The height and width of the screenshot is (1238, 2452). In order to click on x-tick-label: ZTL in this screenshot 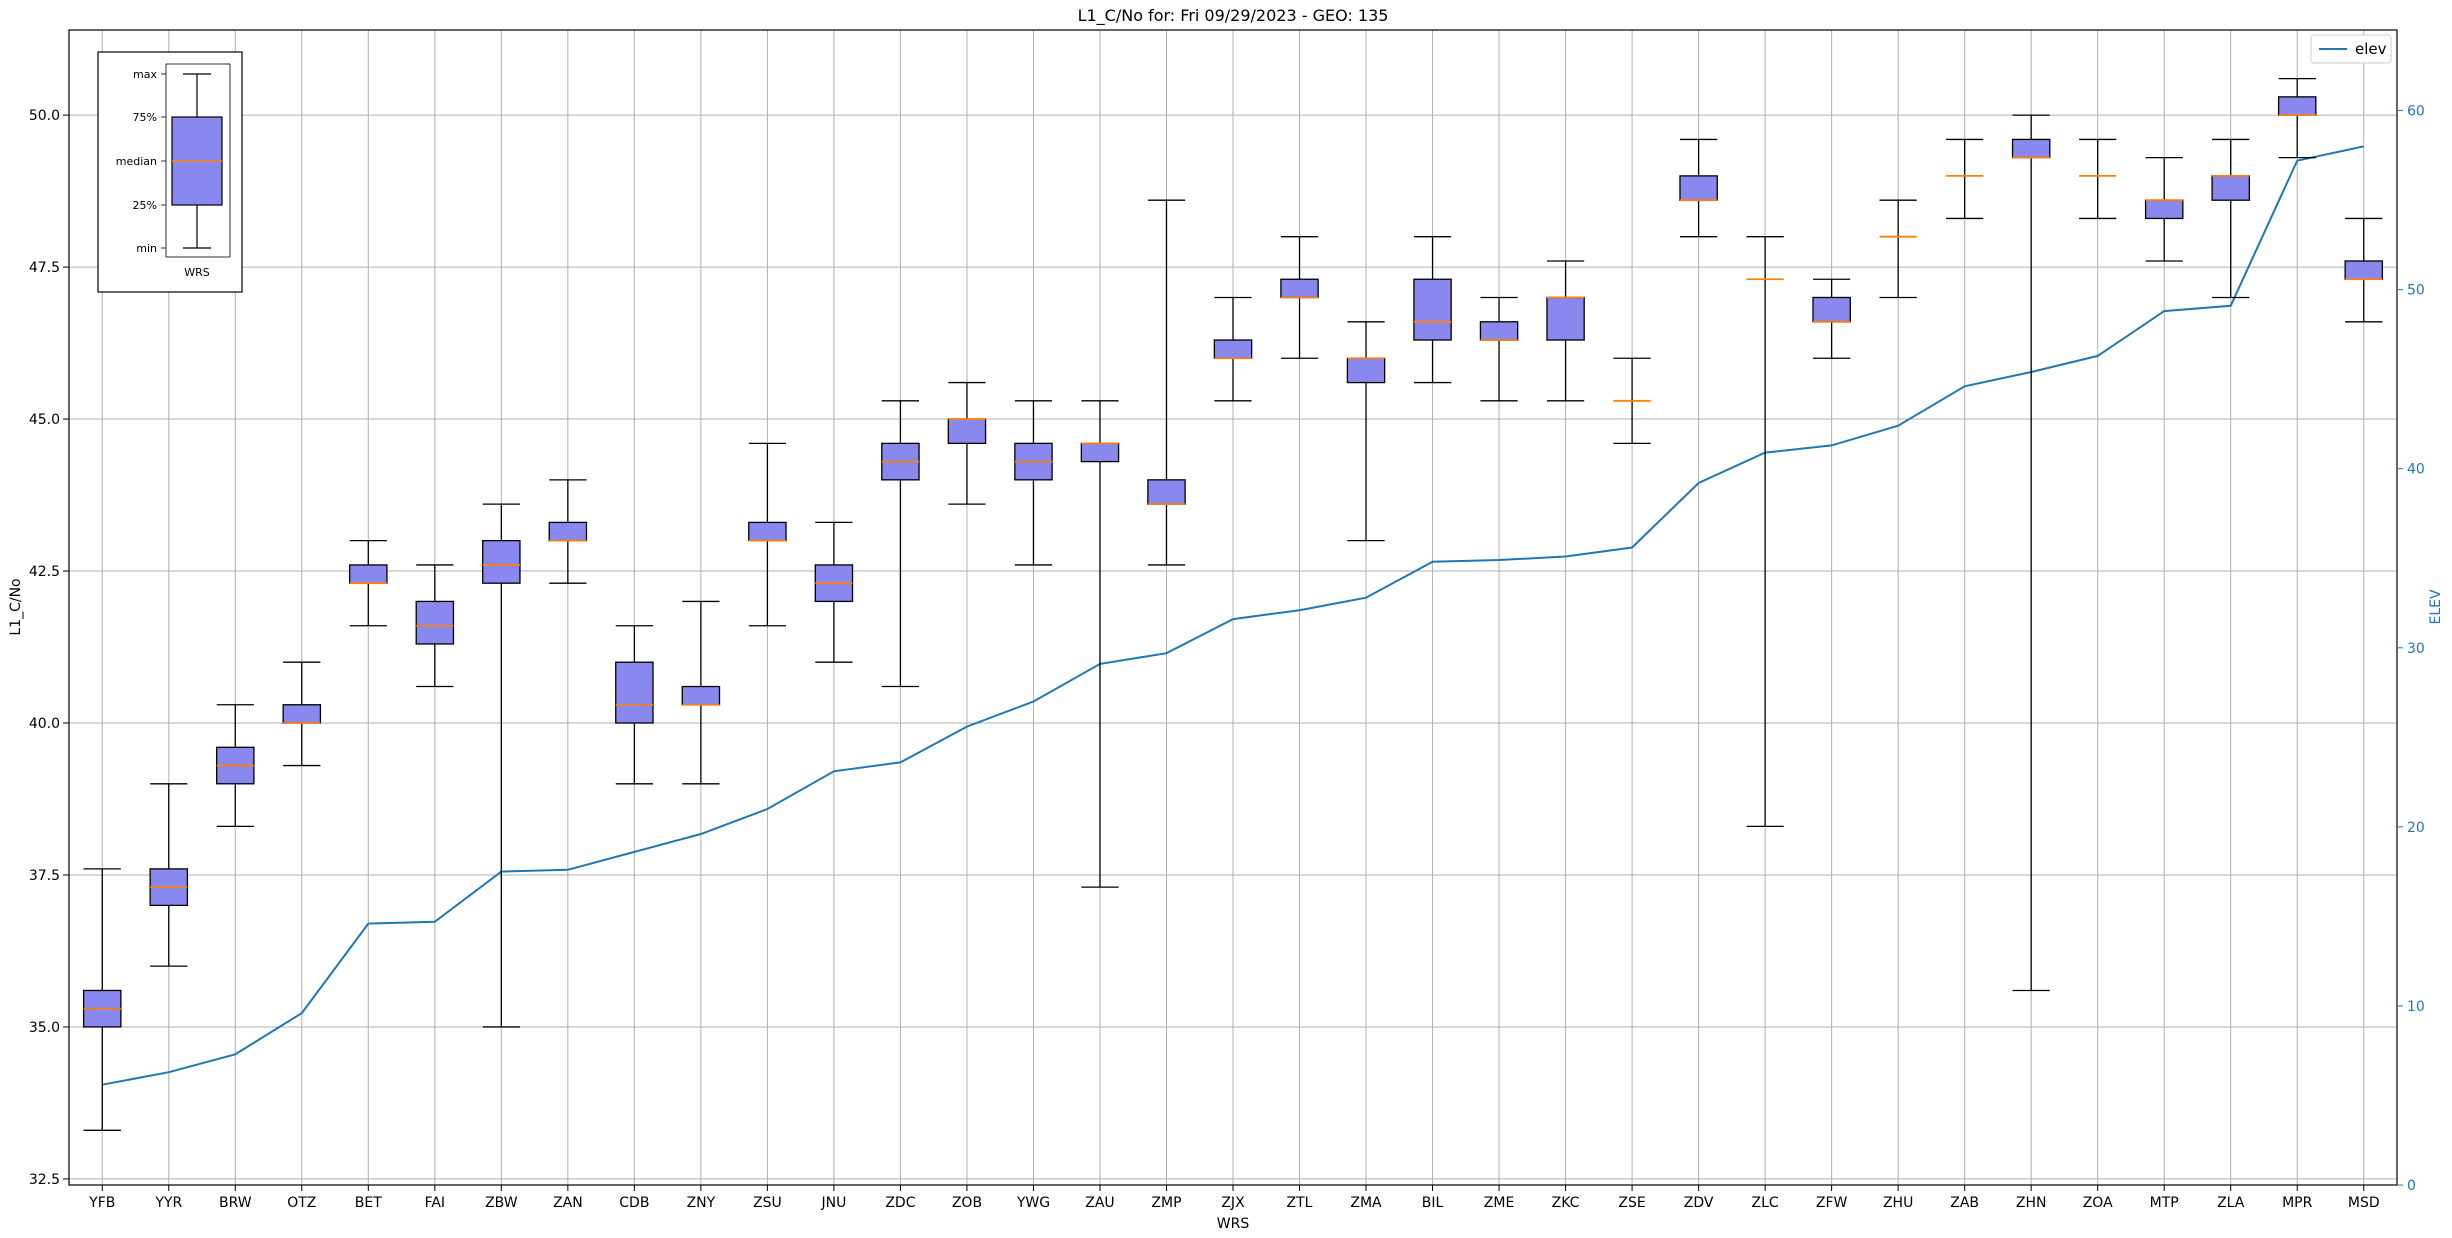, I will do `click(1300, 1203)`.